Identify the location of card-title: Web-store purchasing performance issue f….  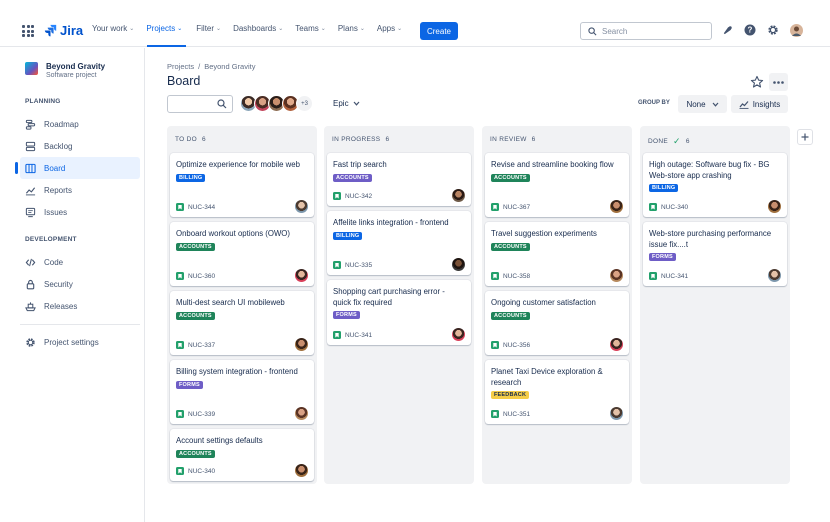
(710, 239).